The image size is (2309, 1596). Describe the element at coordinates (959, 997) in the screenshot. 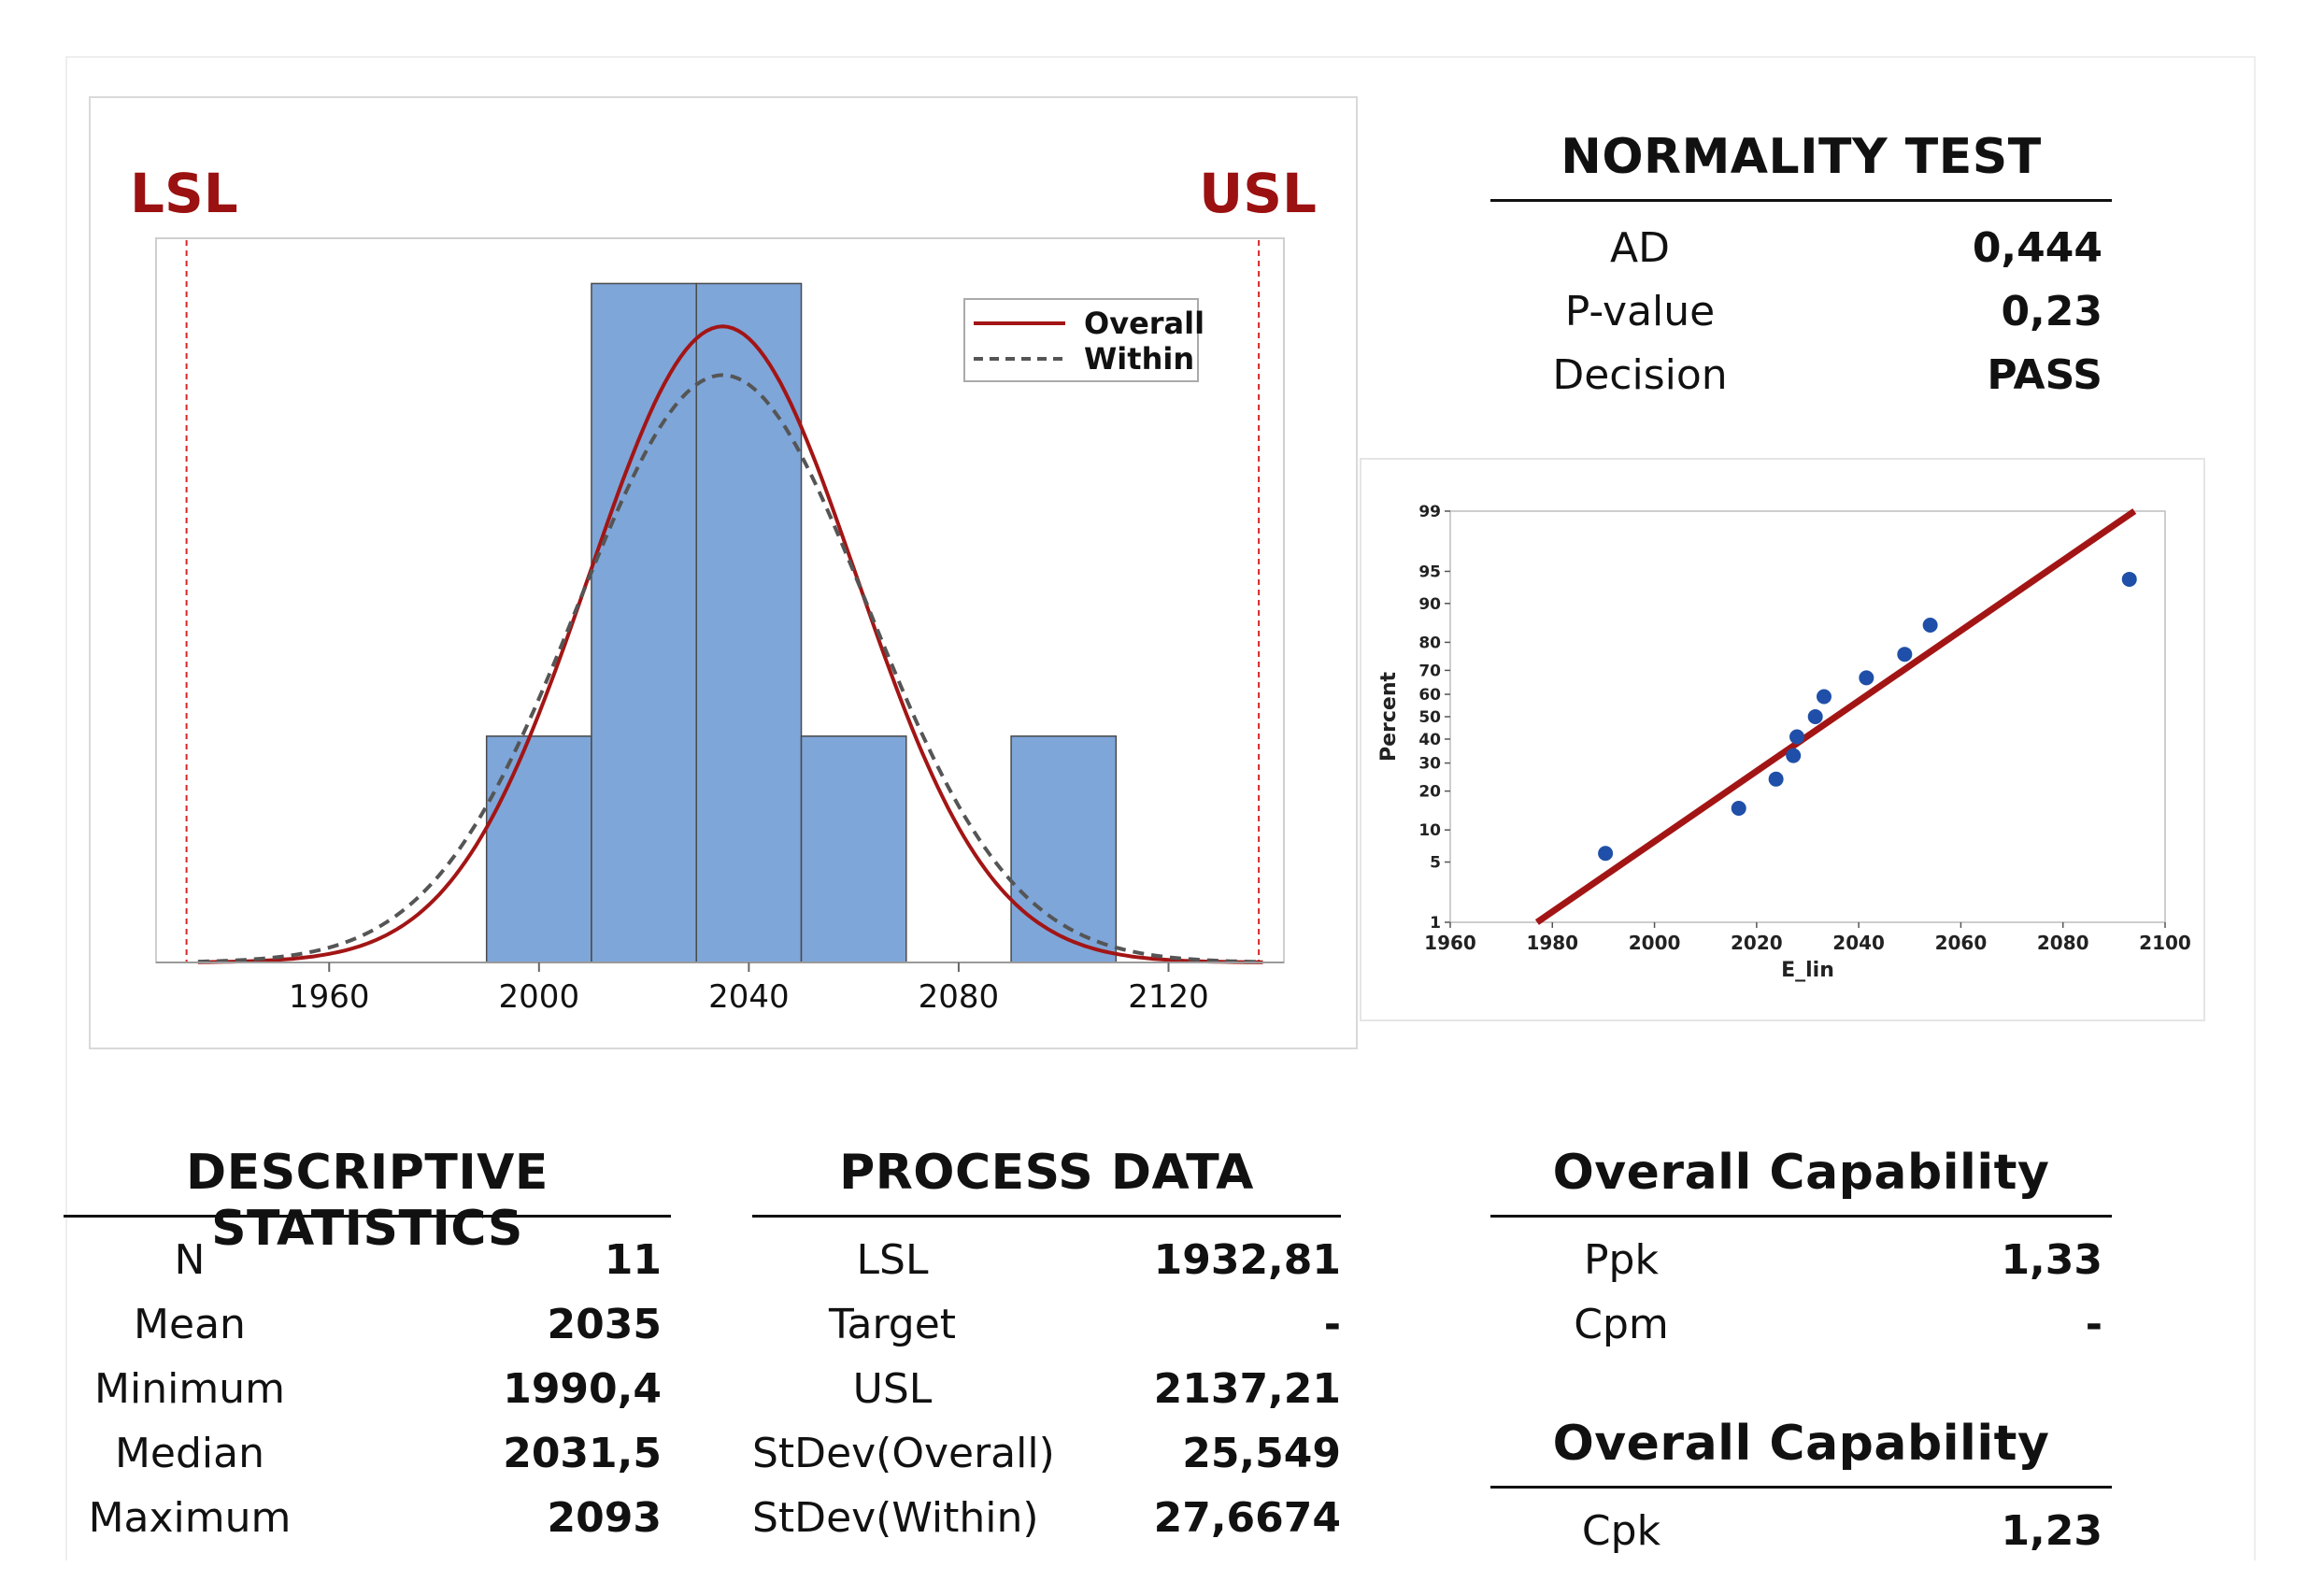

I see `x-tick-label: 2080` at that location.